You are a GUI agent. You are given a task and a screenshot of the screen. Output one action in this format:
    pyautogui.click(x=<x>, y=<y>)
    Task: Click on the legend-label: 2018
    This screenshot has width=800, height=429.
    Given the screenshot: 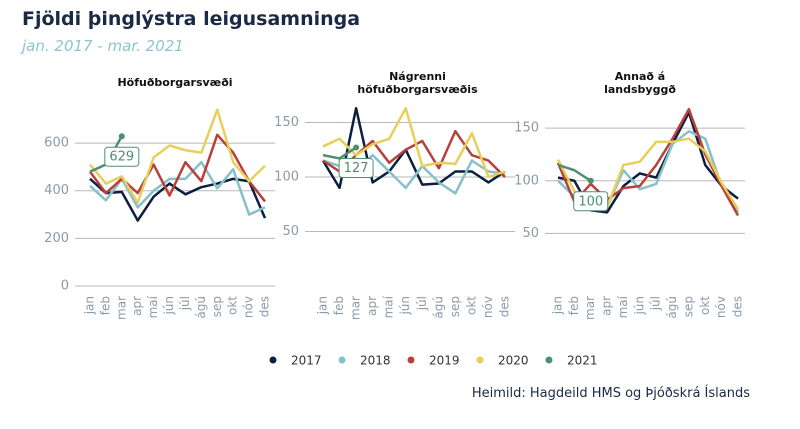 What is the action you would take?
    pyautogui.click(x=375, y=361)
    